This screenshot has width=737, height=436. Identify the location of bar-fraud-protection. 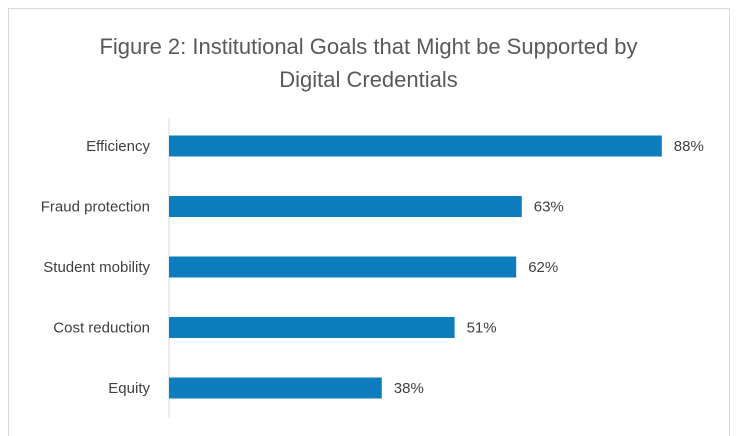
(345, 206).